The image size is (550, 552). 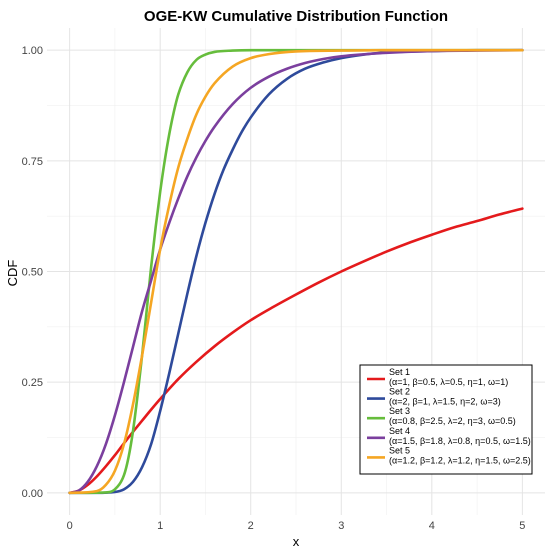 I want to click on legend-label-set-2: Set 2, so click(x=399, y=392).